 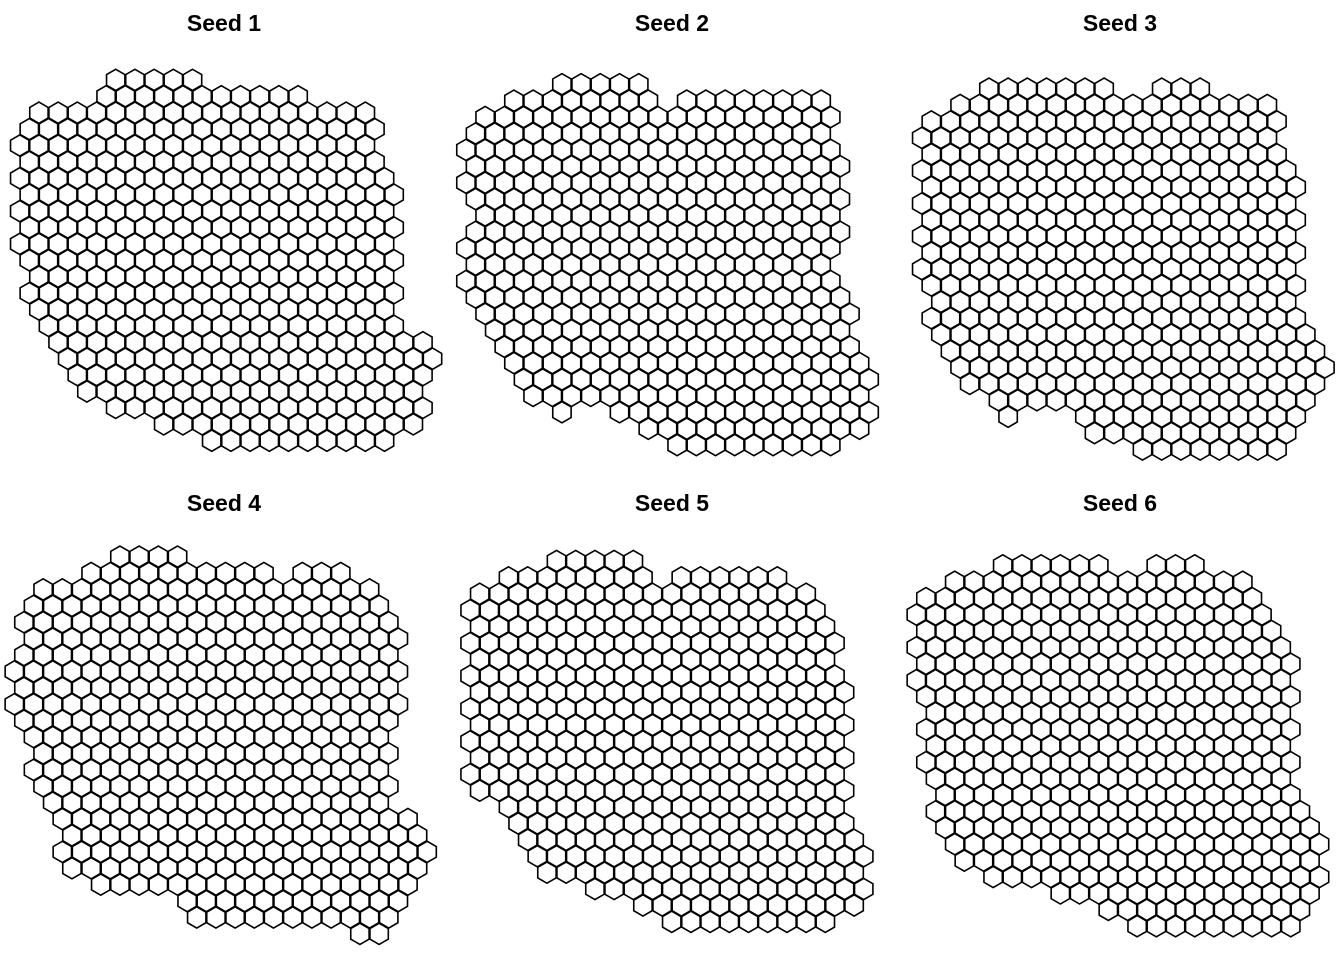 I want to click on panel-title-seed-4: Seed 4, so click(x=224, y=503).